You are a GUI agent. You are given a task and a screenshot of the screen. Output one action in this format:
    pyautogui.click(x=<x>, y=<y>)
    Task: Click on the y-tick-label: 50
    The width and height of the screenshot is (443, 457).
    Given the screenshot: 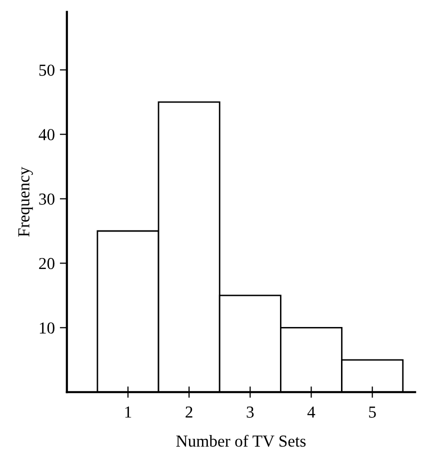 What is the action you would take?
    pyautogui.click(x=46, y=70)
    